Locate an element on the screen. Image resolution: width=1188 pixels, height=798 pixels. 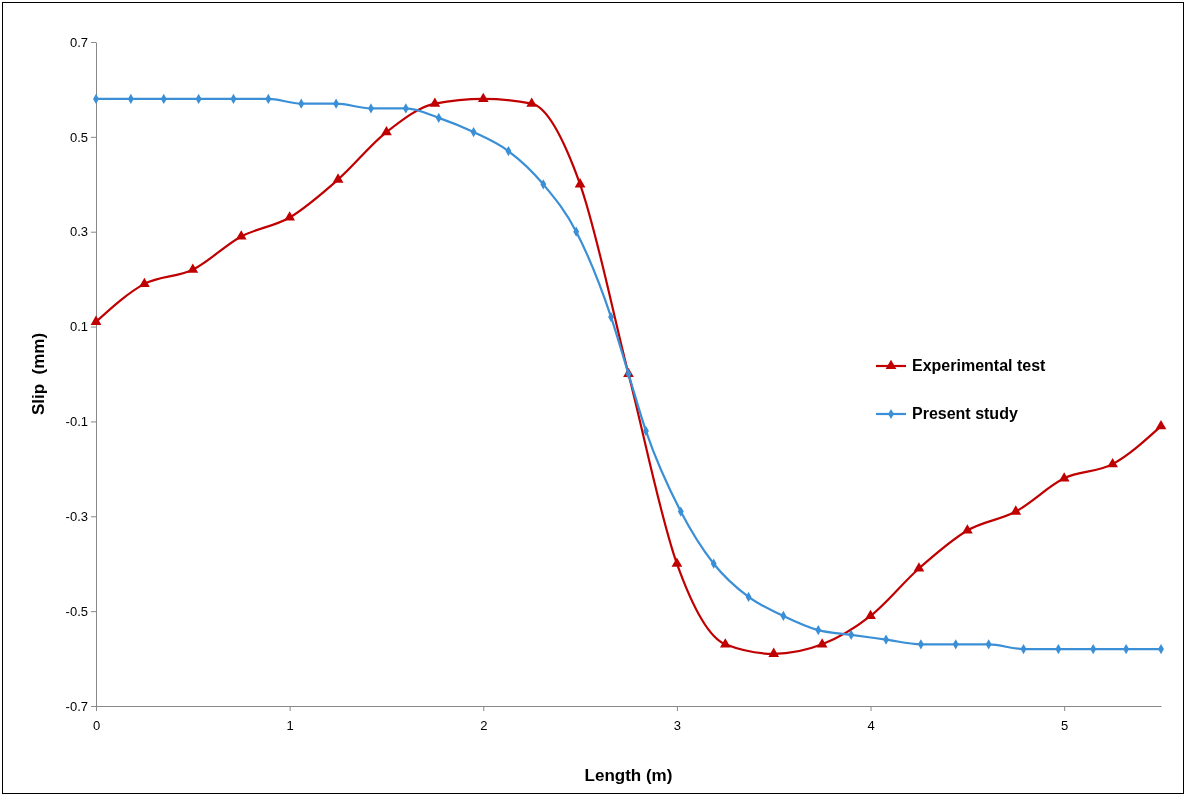
y-tick-label: -0.5 is located at coordinates (76, 611).